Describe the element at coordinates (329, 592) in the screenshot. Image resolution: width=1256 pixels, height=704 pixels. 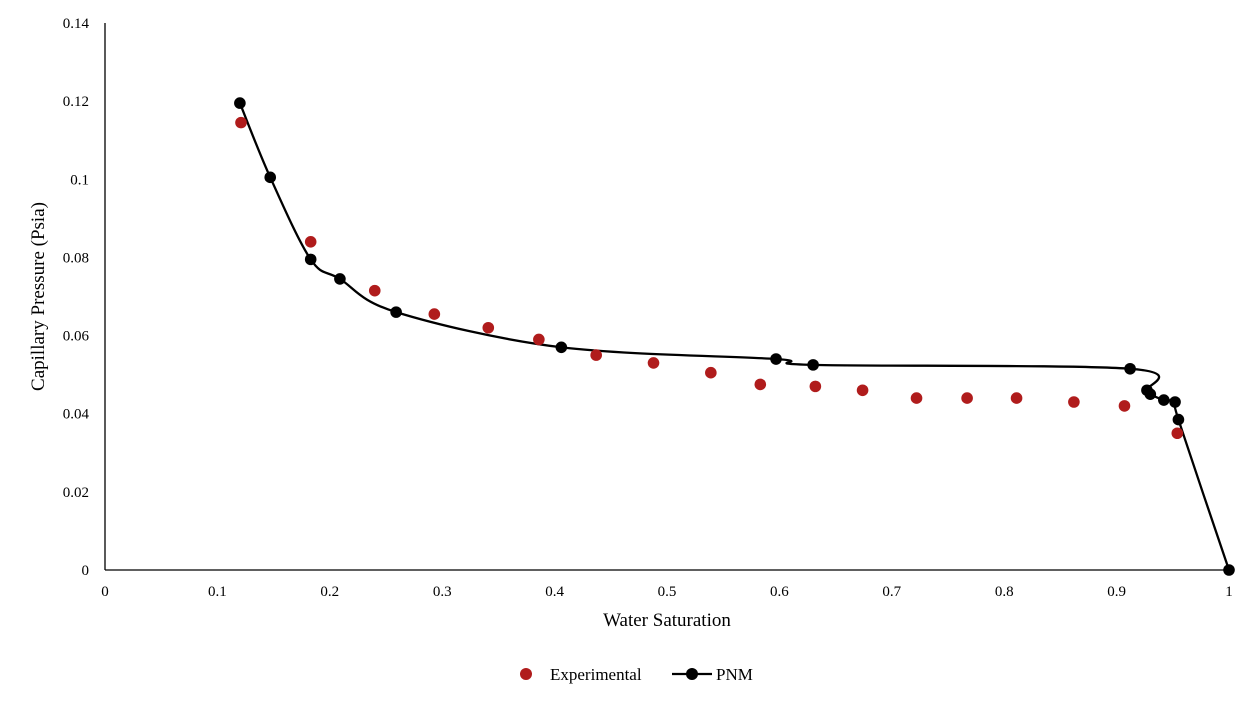
I see `x-tick-label: 0.2` at that location.